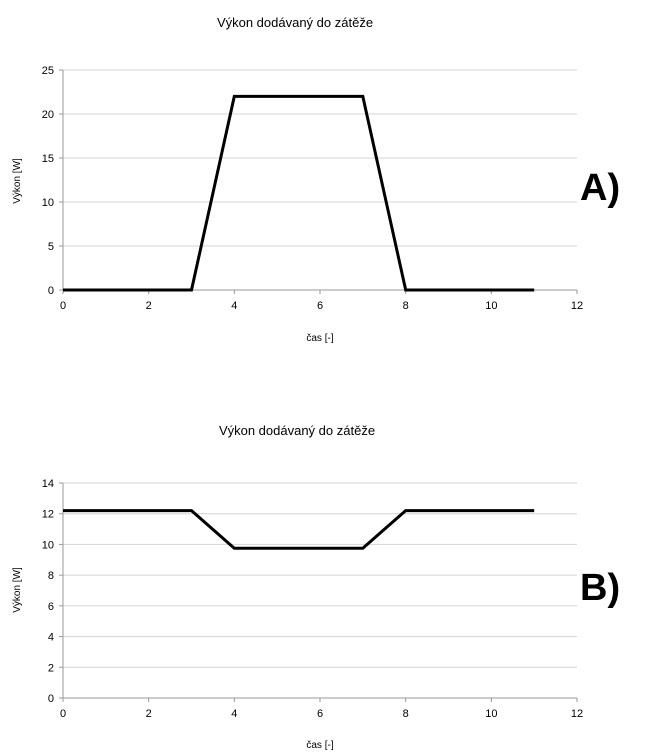 The height and width of the screenshot is (753, 661). I want to click on chart-b-title: Výkon dodávaný do zátěže, so click(297, 430).